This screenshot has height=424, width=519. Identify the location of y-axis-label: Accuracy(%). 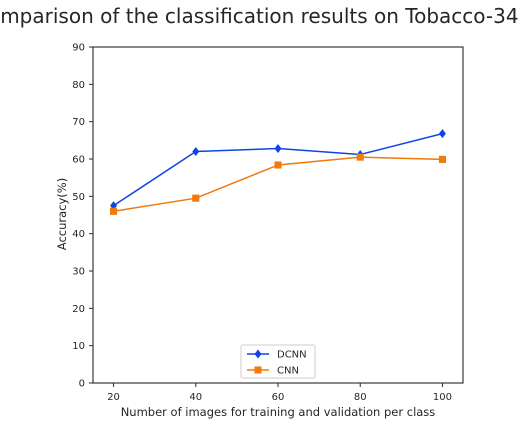
(62, 214).